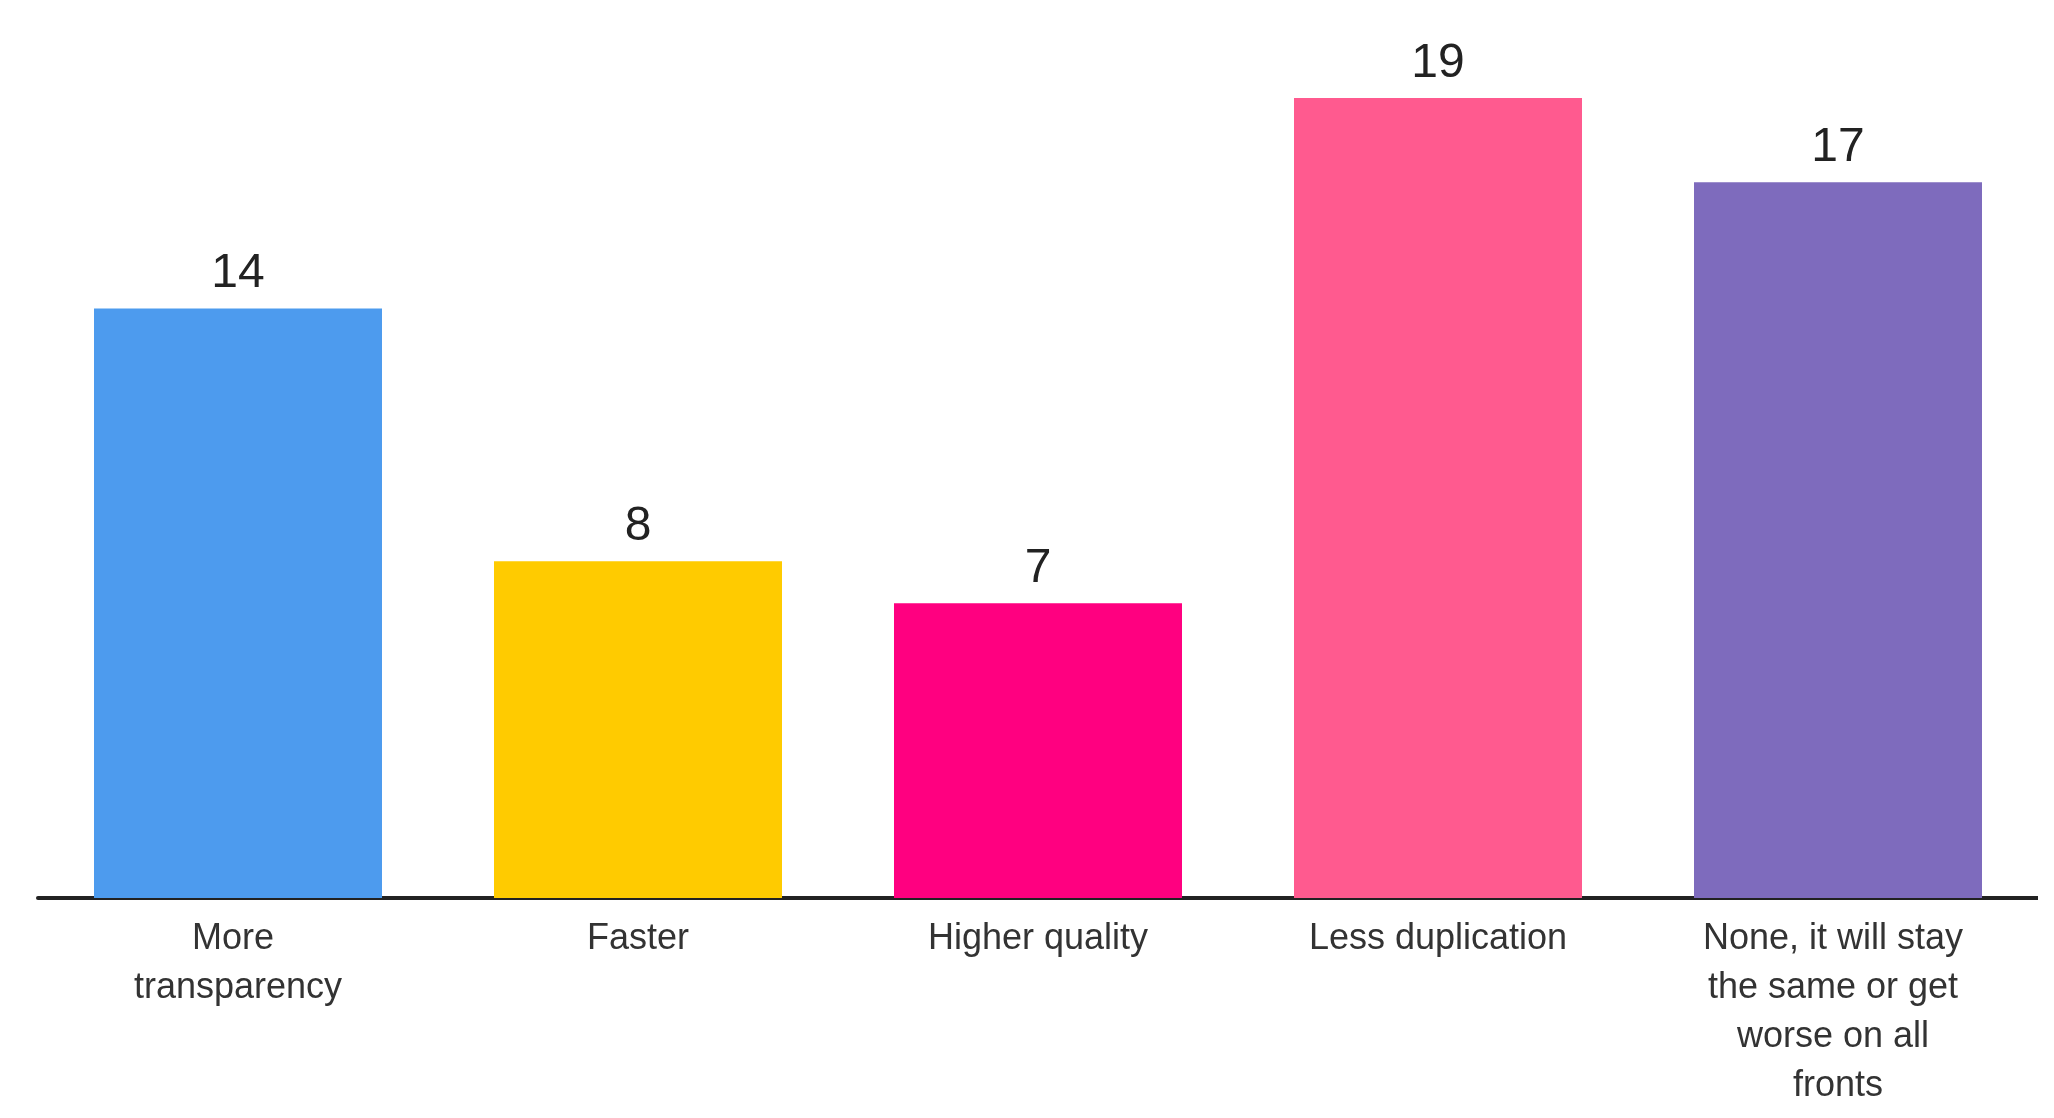 The image size is (2054, 1118). What do you see at coordinates (638, 936) in the screenshot?
I see `x-tick-label: Faster` at bounding box center [638, 936].